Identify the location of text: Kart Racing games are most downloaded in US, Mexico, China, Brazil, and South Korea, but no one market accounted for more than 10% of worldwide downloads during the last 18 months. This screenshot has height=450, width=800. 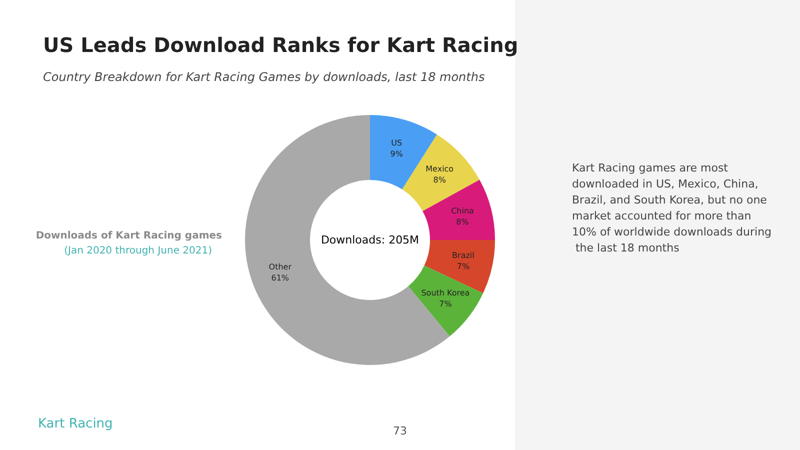
(672, 208).